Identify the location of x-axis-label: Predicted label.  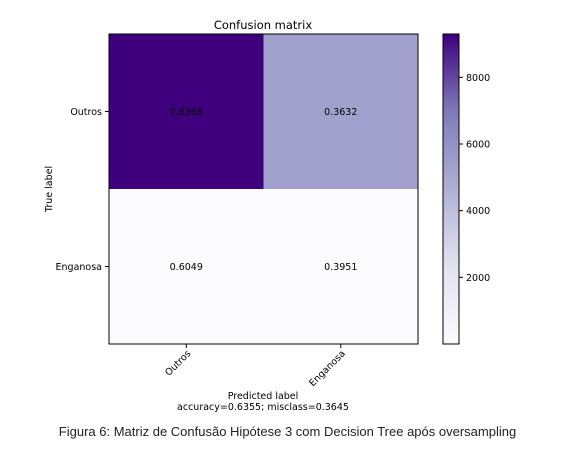
(263, 396).